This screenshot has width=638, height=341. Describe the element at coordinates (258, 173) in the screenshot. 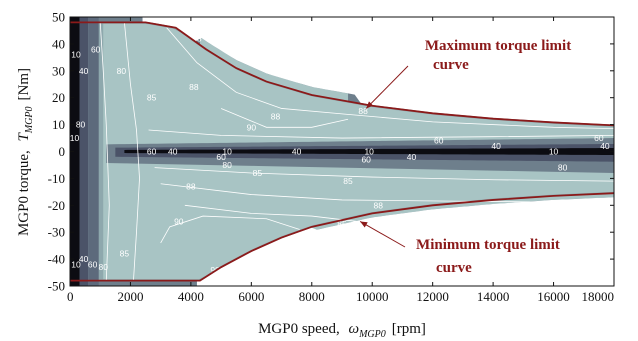

I see `contour-label-28: 85` at that location.